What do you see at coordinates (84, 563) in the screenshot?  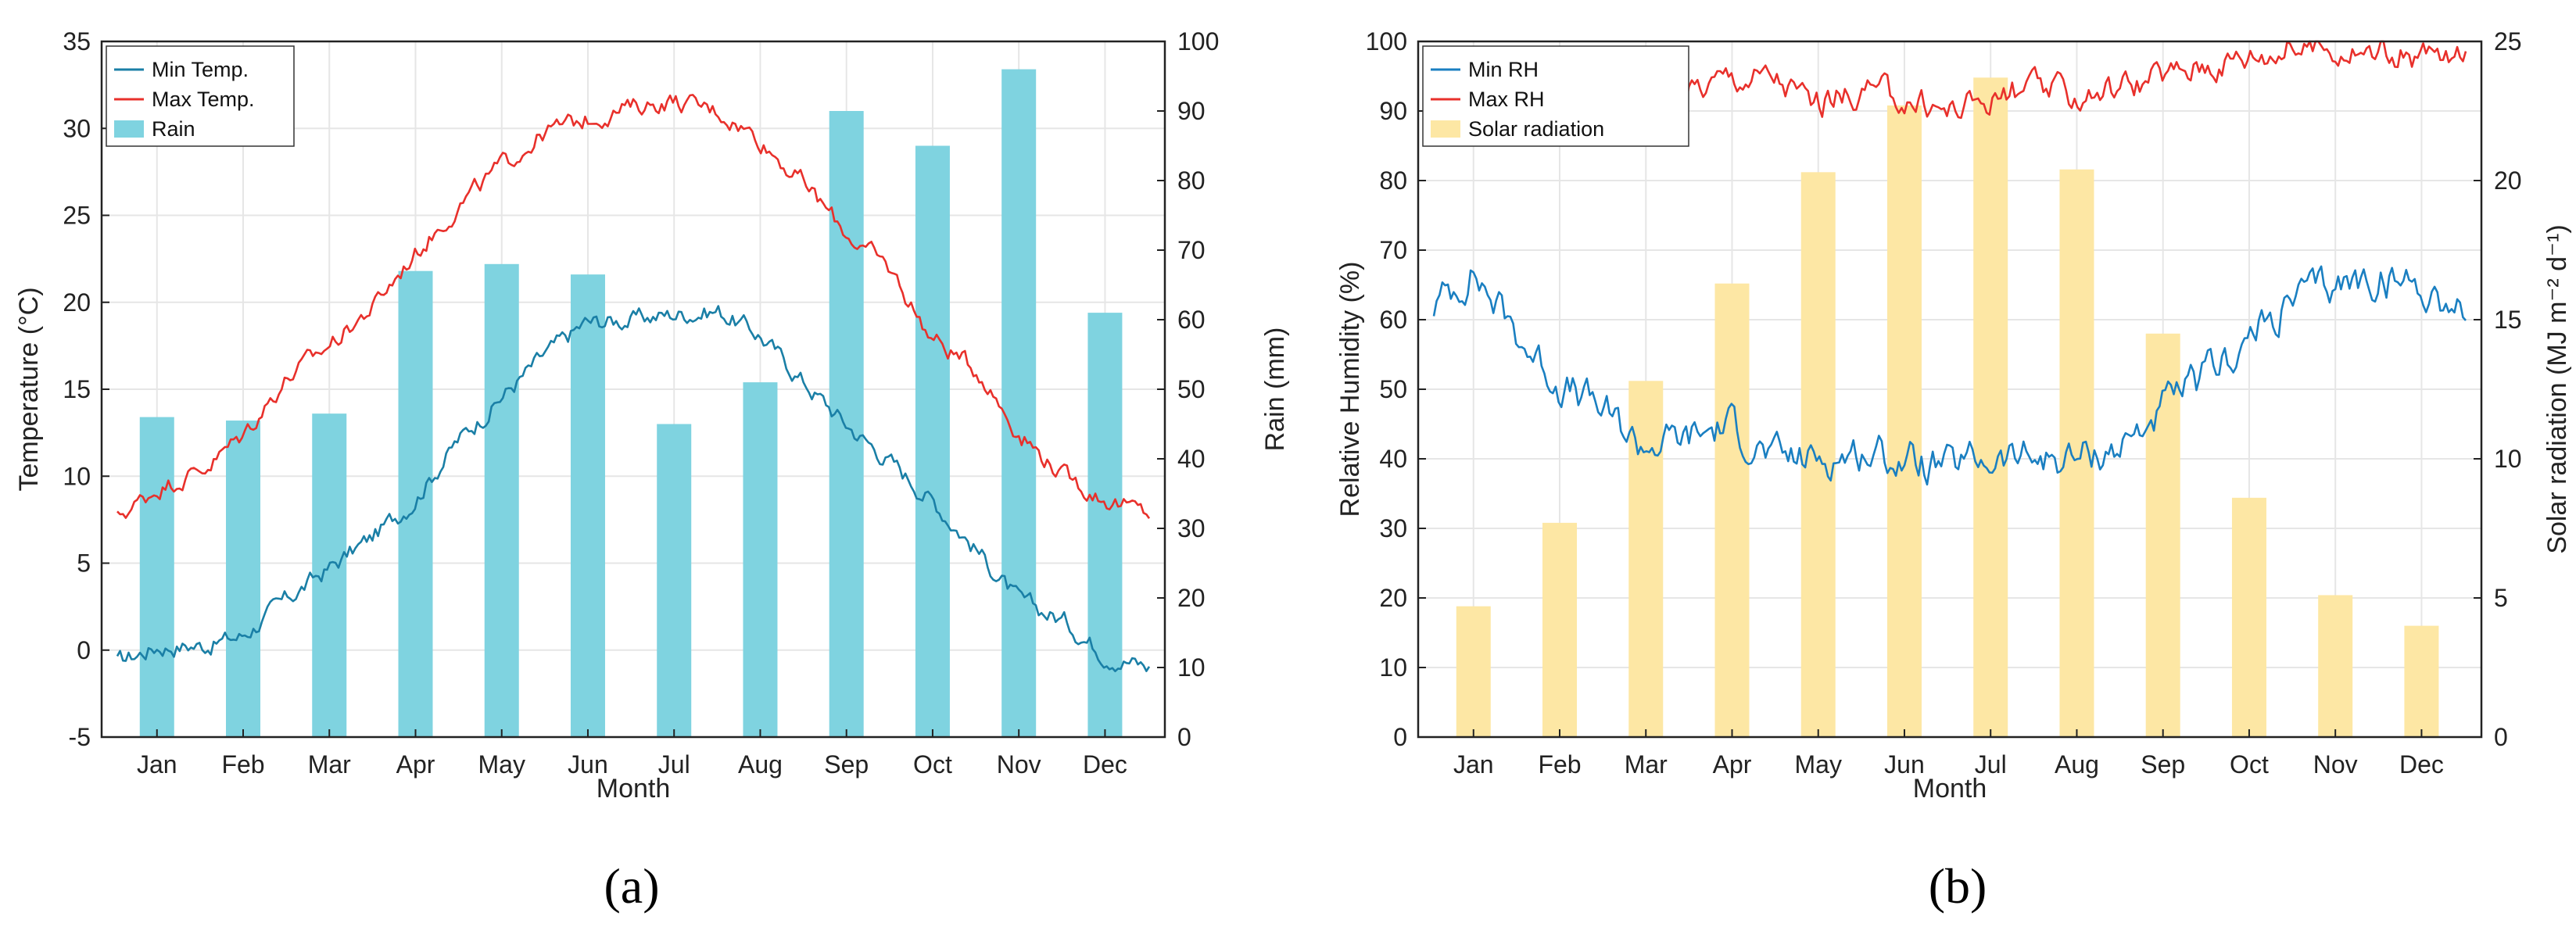 I see `tick-label-left: 5` at bounding box center [84, 563].